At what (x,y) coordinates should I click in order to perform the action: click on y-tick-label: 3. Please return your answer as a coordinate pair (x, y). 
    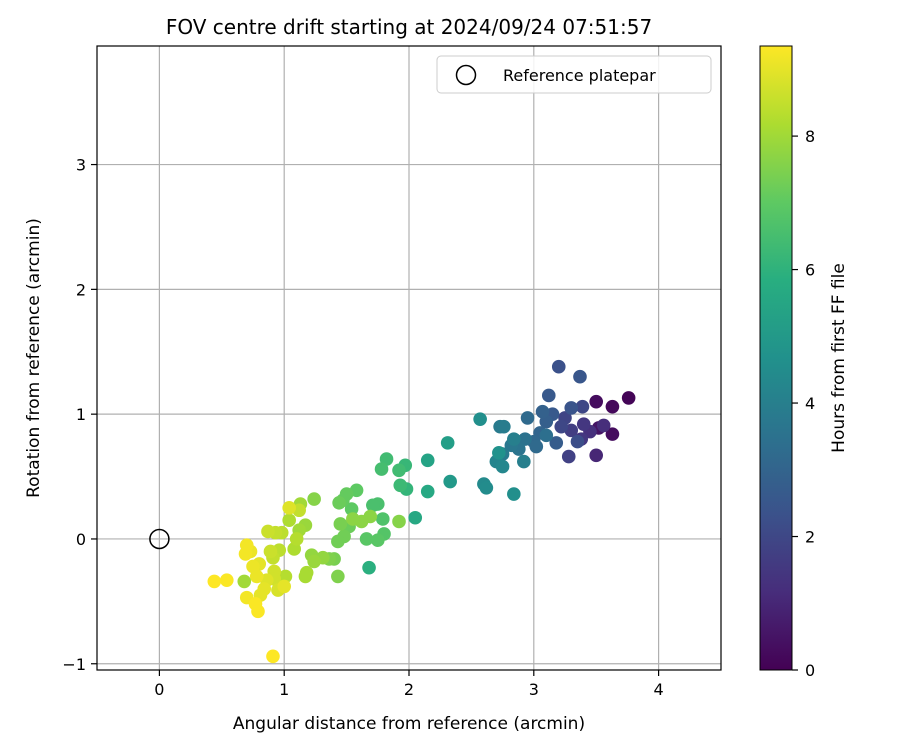
    Looking at the image, I should click on (81, 165).